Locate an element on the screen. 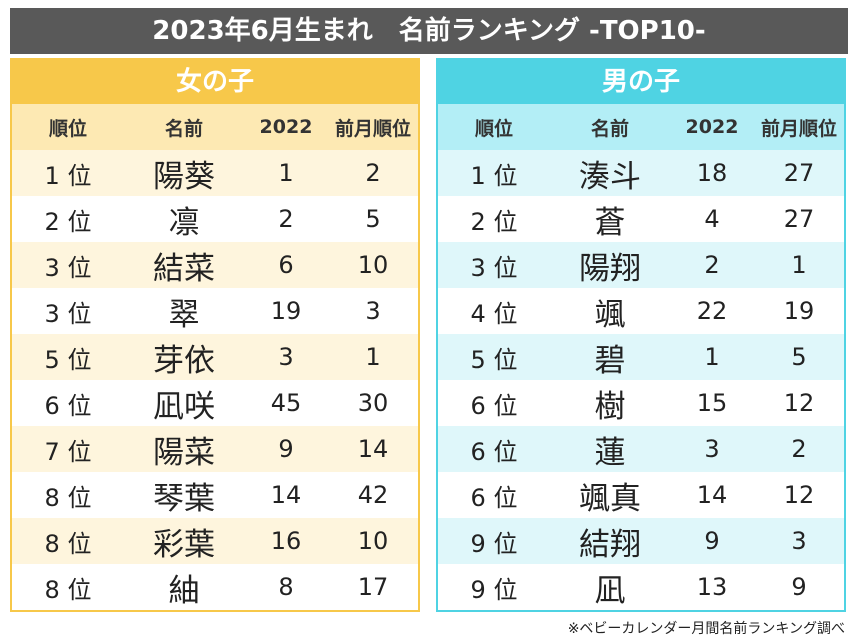 This screenshot has height=642, width=859. name: 颯 is located at coordinates (610, 314).